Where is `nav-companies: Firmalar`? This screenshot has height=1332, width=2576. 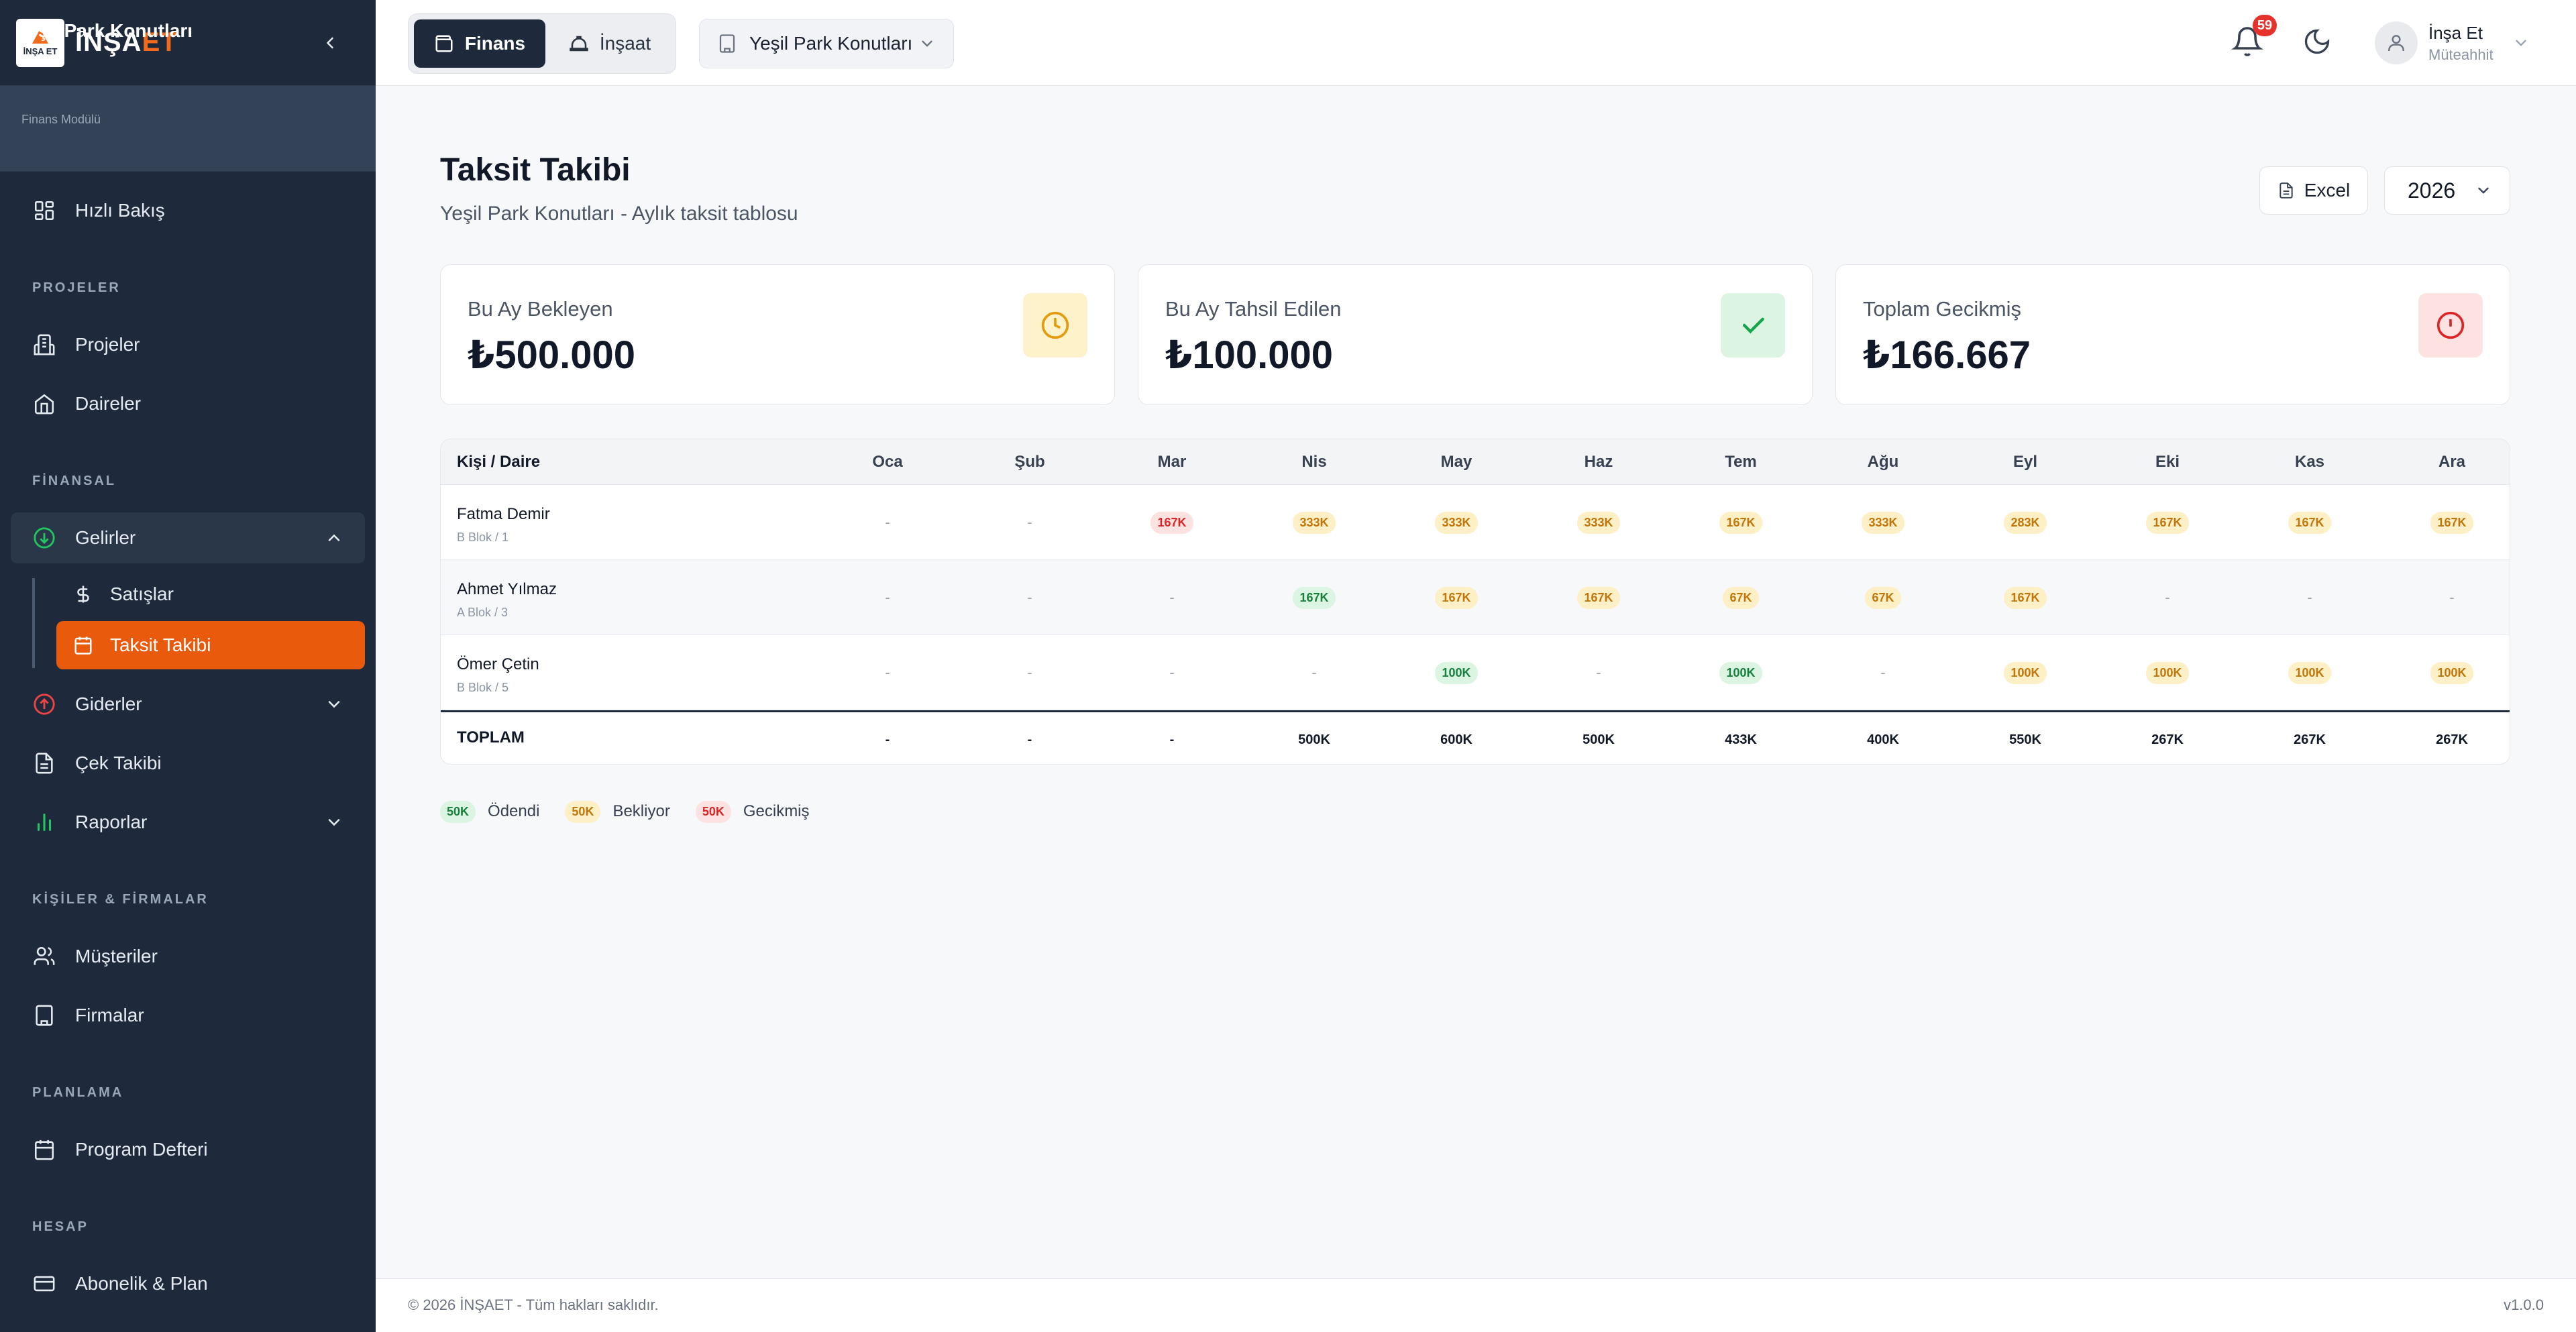 nav-companies: Firmalar is located at coordinates (188, 1015).